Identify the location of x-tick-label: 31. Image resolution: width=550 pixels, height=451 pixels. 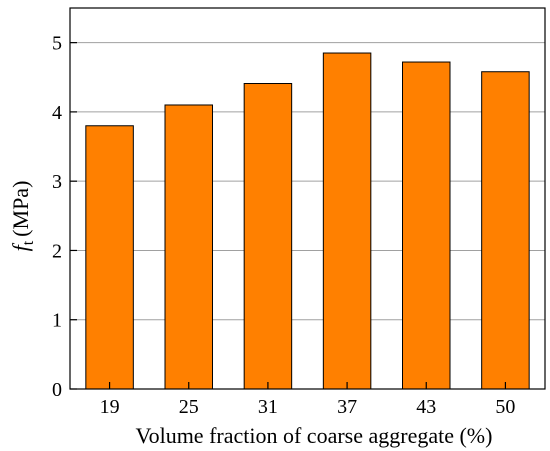
(268, 407).